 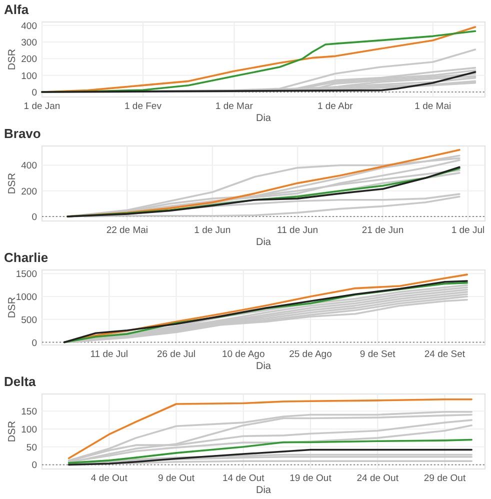 I want to click on x-tick-label: 11 de Jun, so click(x=297, y=230).